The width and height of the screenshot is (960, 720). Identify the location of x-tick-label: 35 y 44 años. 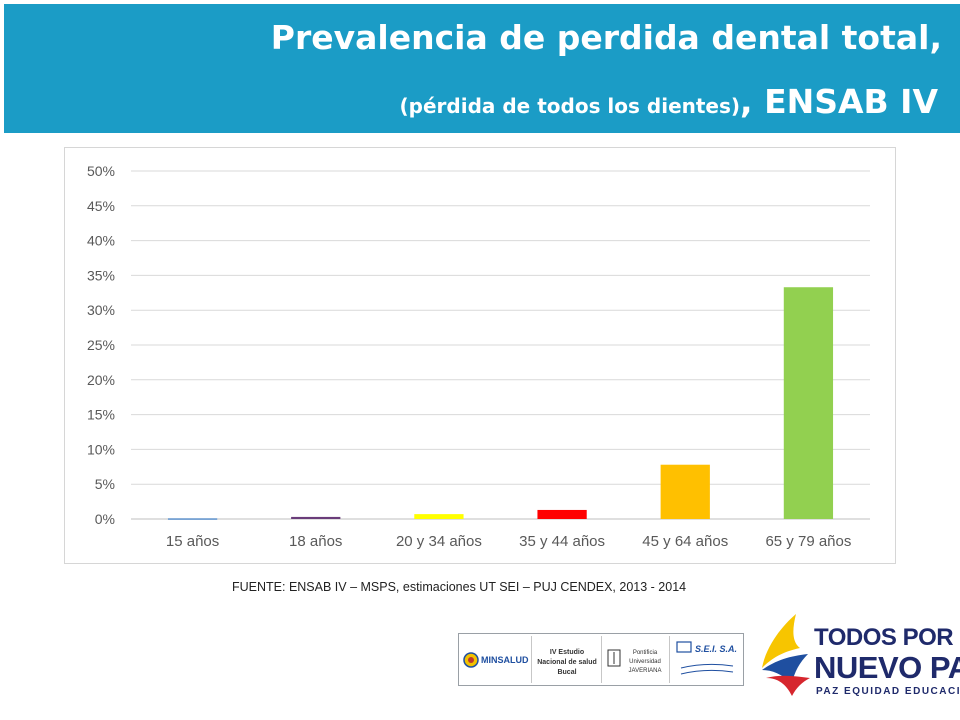
(562, 541).